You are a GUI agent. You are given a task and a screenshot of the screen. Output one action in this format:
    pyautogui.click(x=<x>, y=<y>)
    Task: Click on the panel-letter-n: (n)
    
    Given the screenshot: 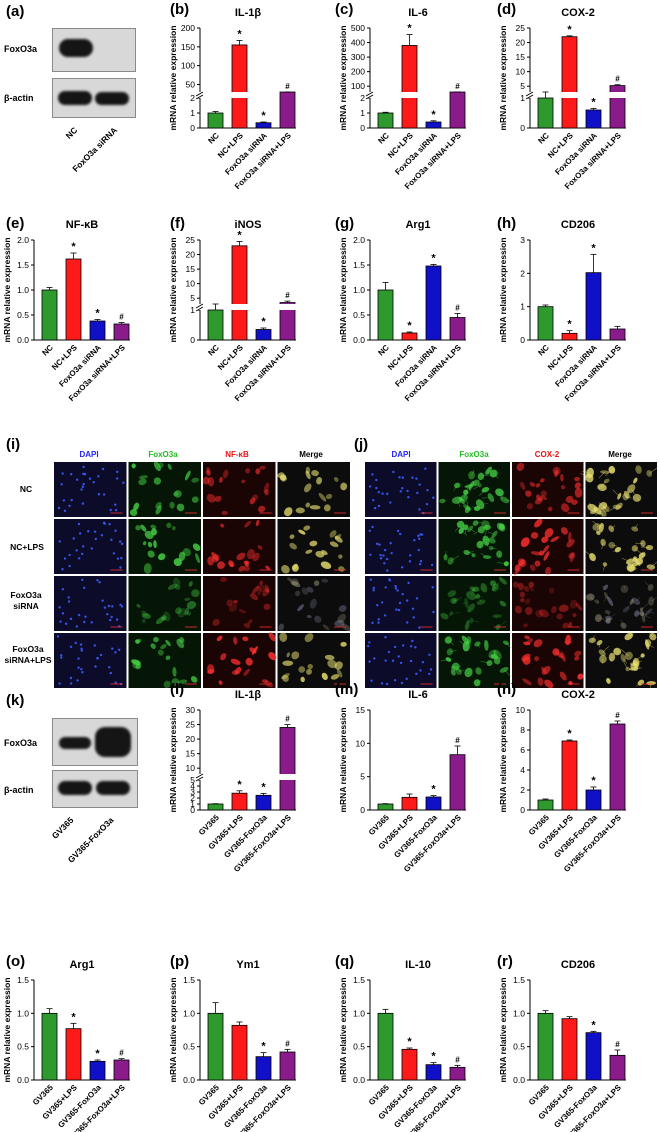 What is the action you would take?
    pyautogui.click(x=506, y=689)
    